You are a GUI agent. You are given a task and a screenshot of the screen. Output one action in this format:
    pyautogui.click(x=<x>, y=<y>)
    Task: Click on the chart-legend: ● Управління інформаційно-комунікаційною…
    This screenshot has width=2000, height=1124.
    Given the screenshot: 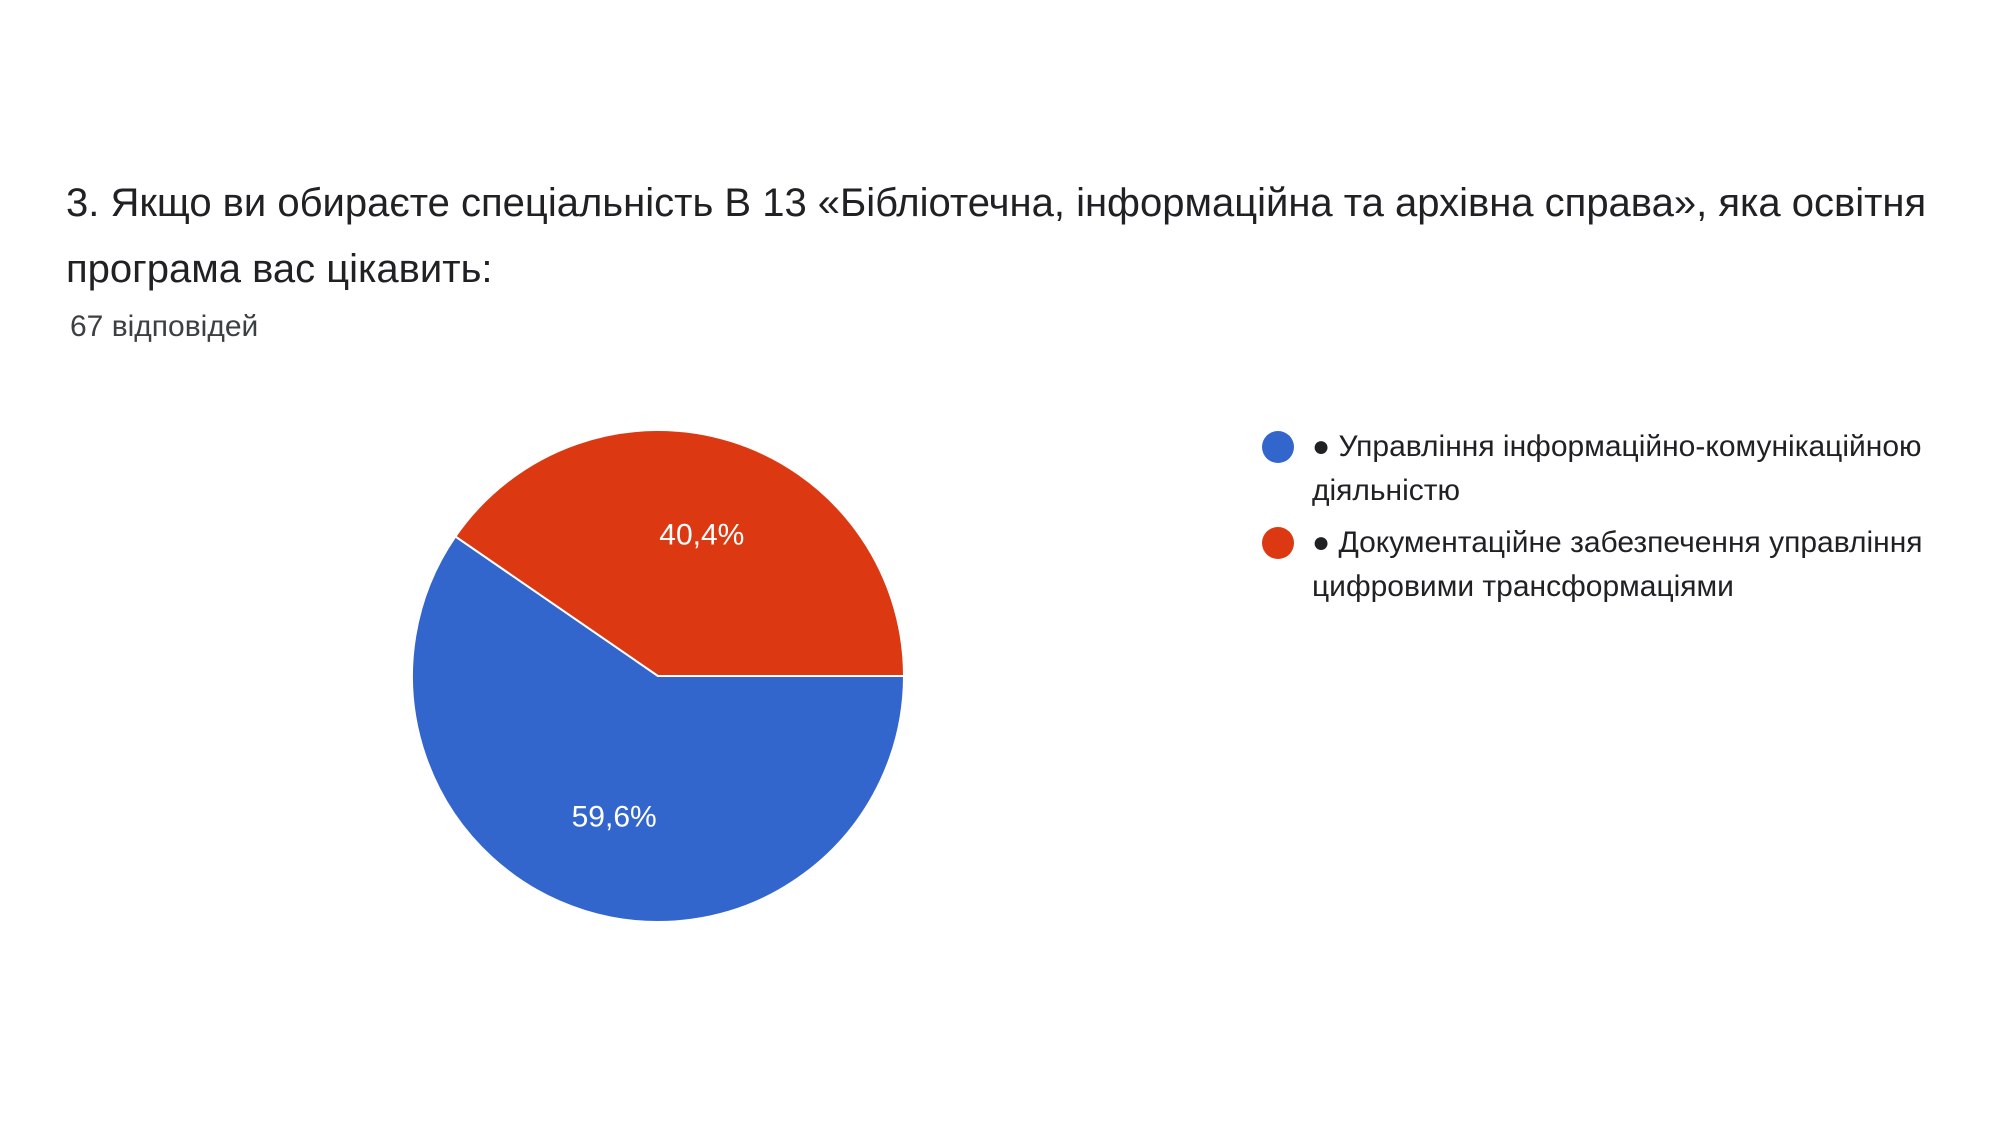 What is the action you would take?
    pyautogui.click(x=1612, y=521)
    